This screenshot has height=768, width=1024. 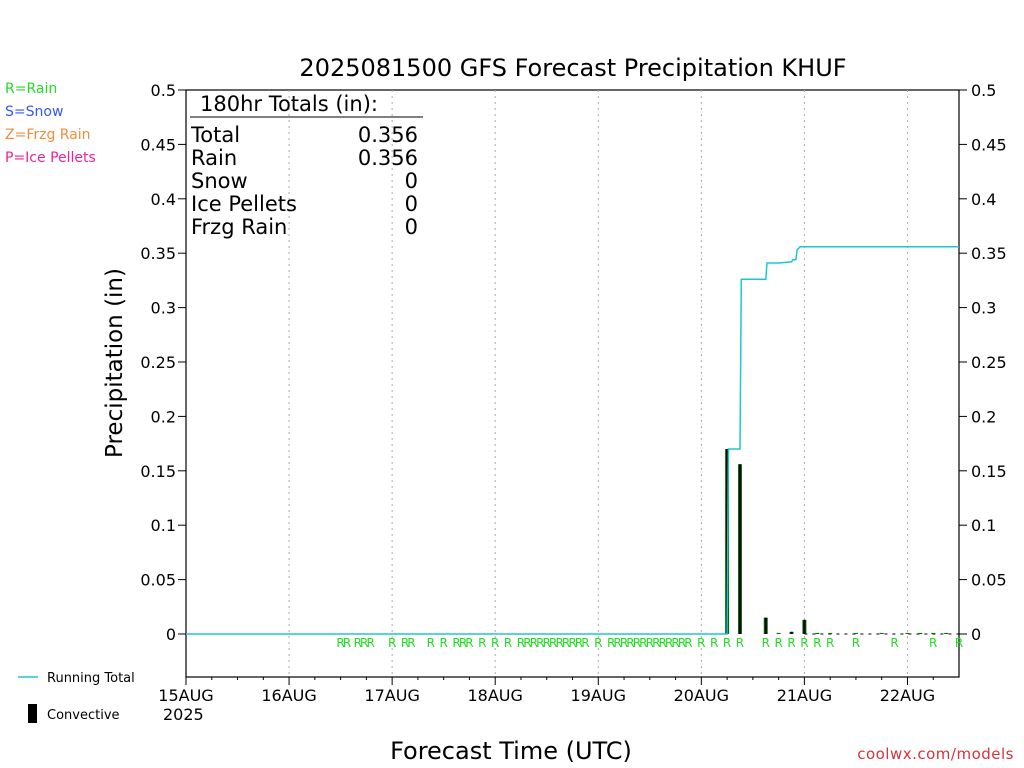 I want to click on y-tick-label-right: 0.45, so click(x=989, y=144).